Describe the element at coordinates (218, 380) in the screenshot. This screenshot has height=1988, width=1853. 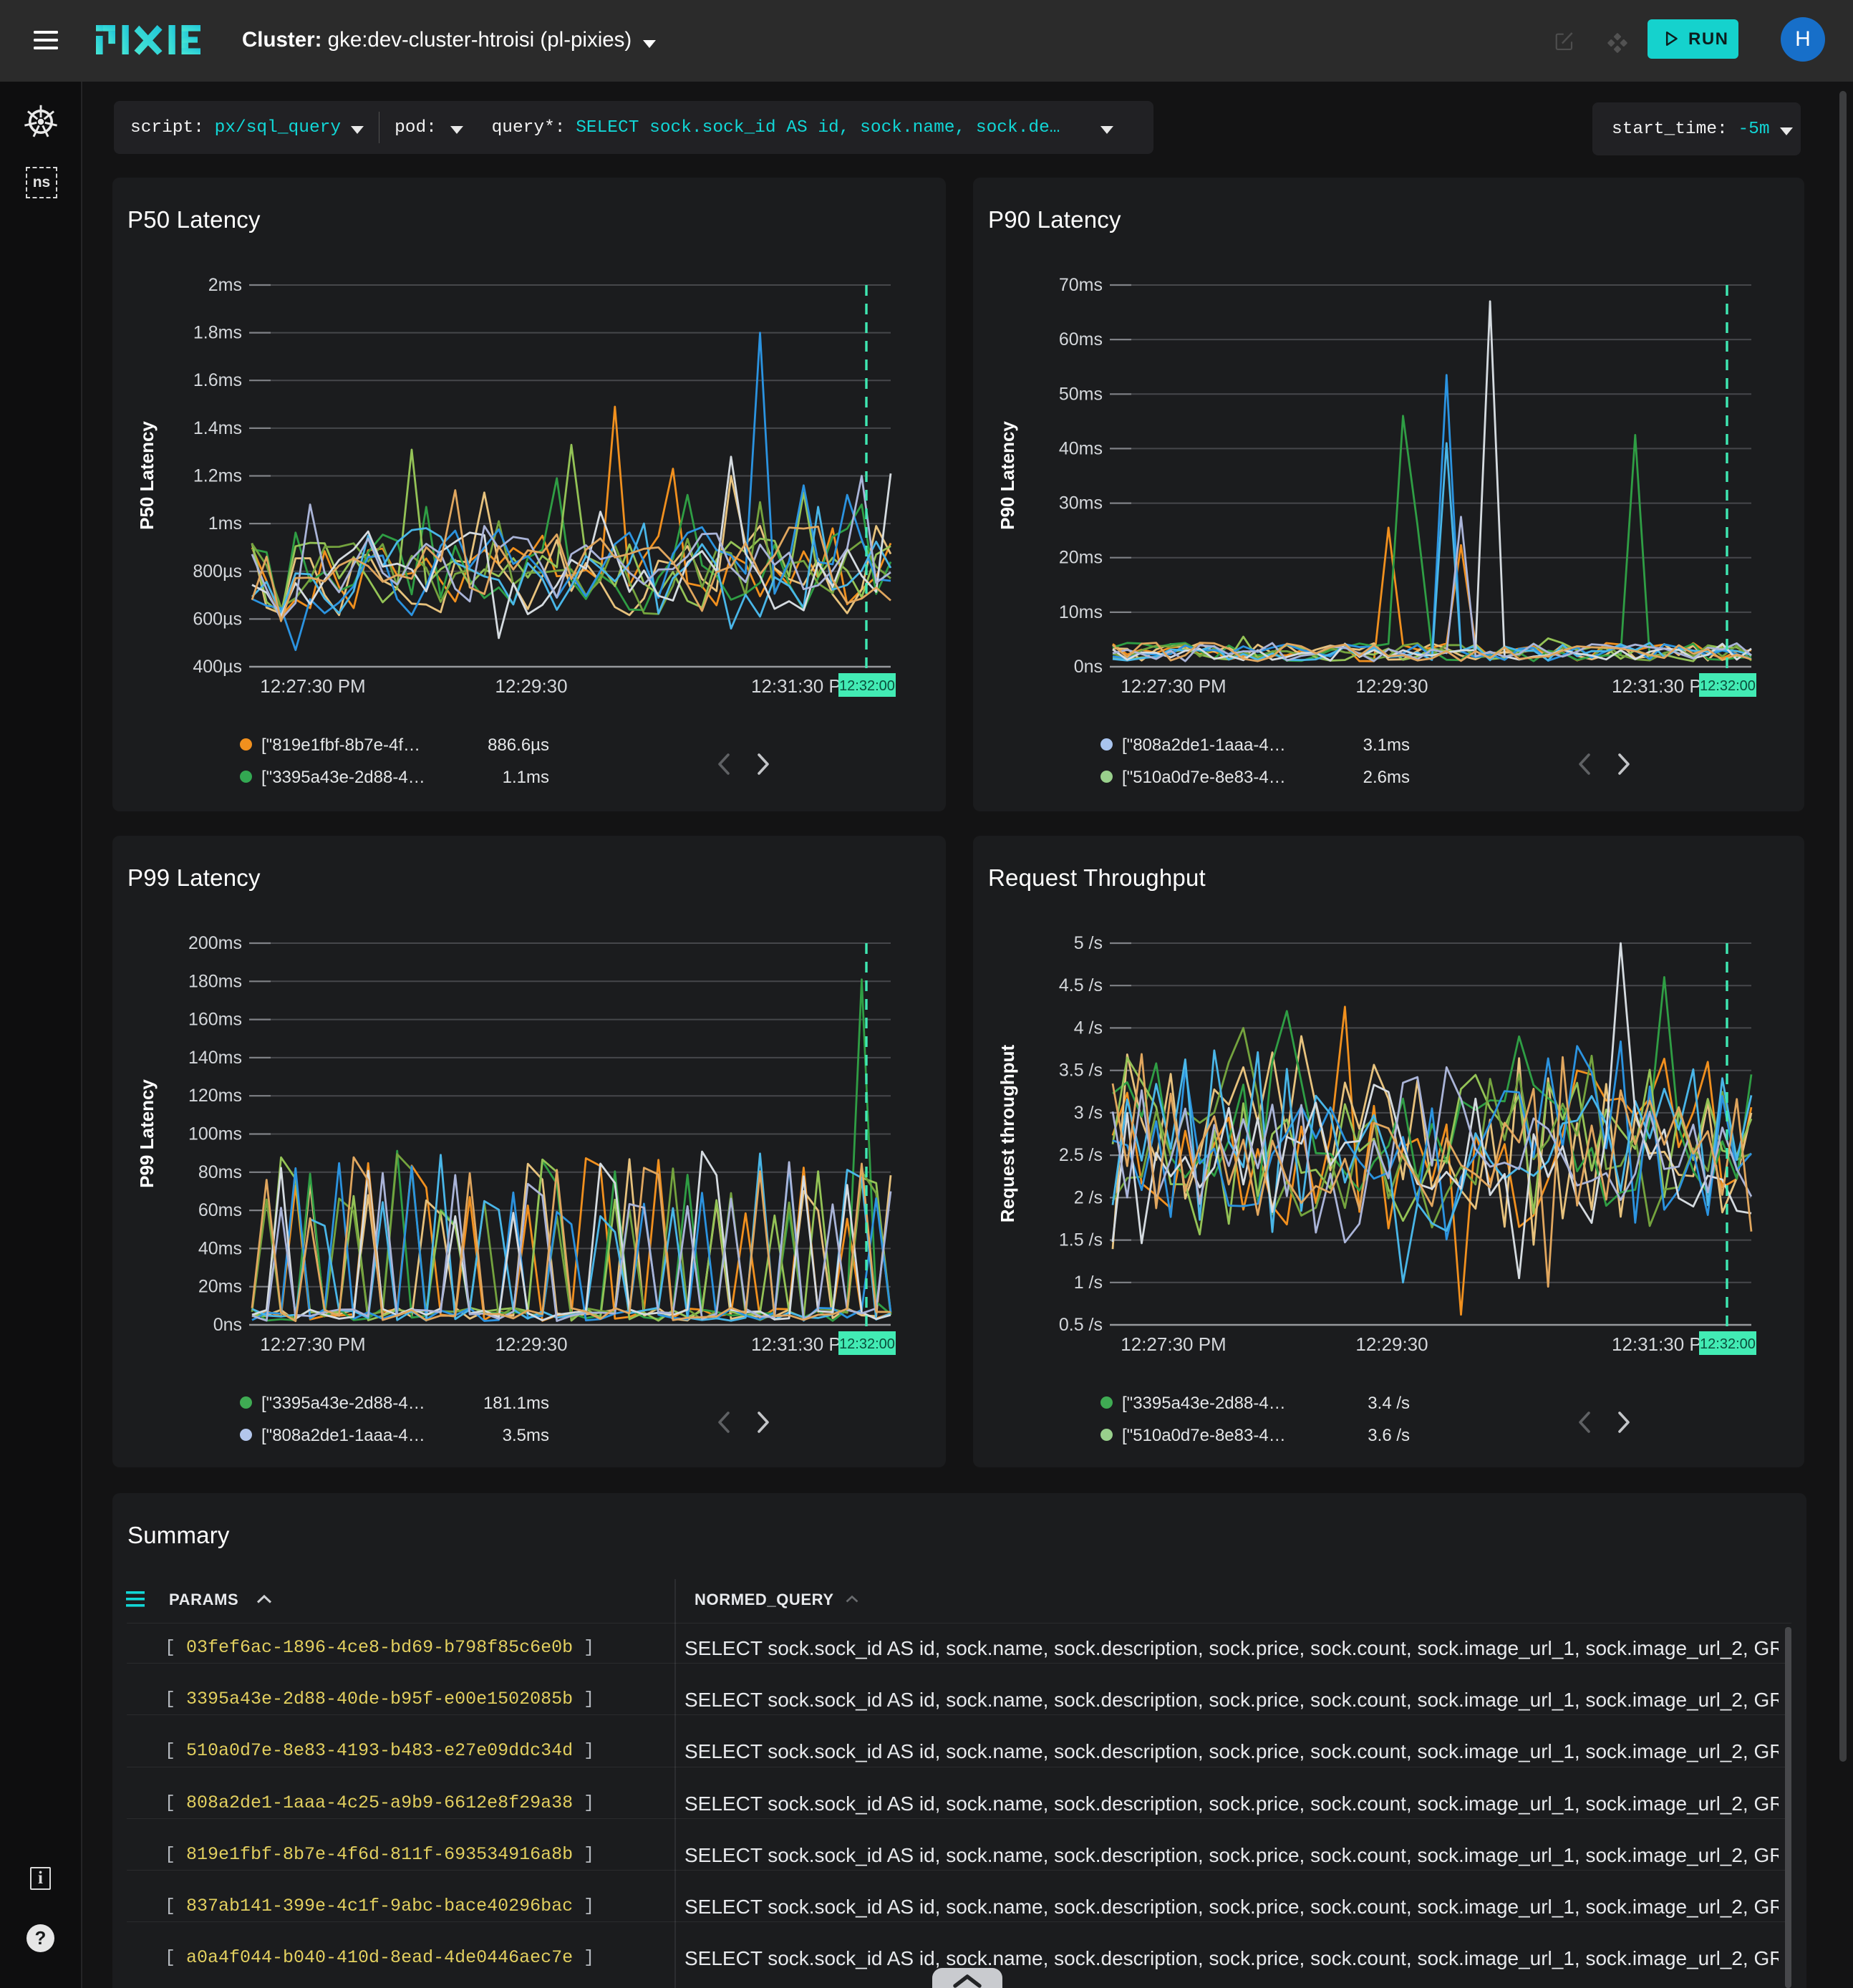
I see `svg-text: 1.6ms` at that location.